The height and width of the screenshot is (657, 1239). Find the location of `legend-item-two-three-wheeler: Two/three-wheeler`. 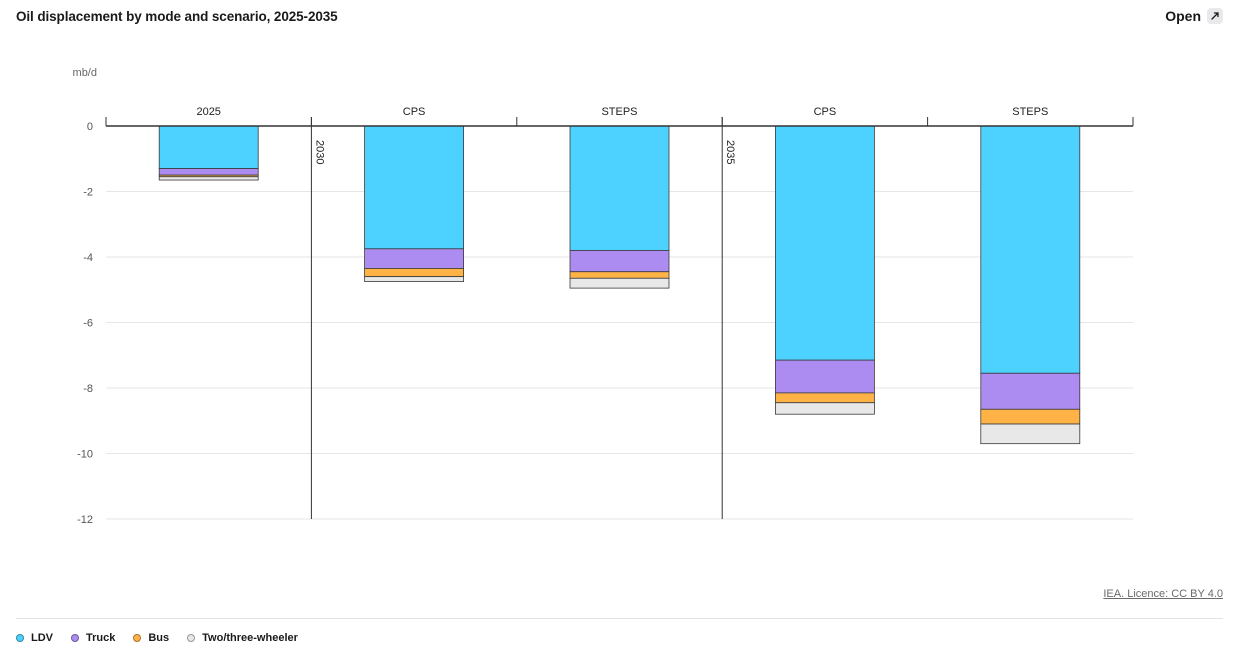

legend-item-two-three-wheeler: Two/three-wheeler is located at coordinates (242, 638).